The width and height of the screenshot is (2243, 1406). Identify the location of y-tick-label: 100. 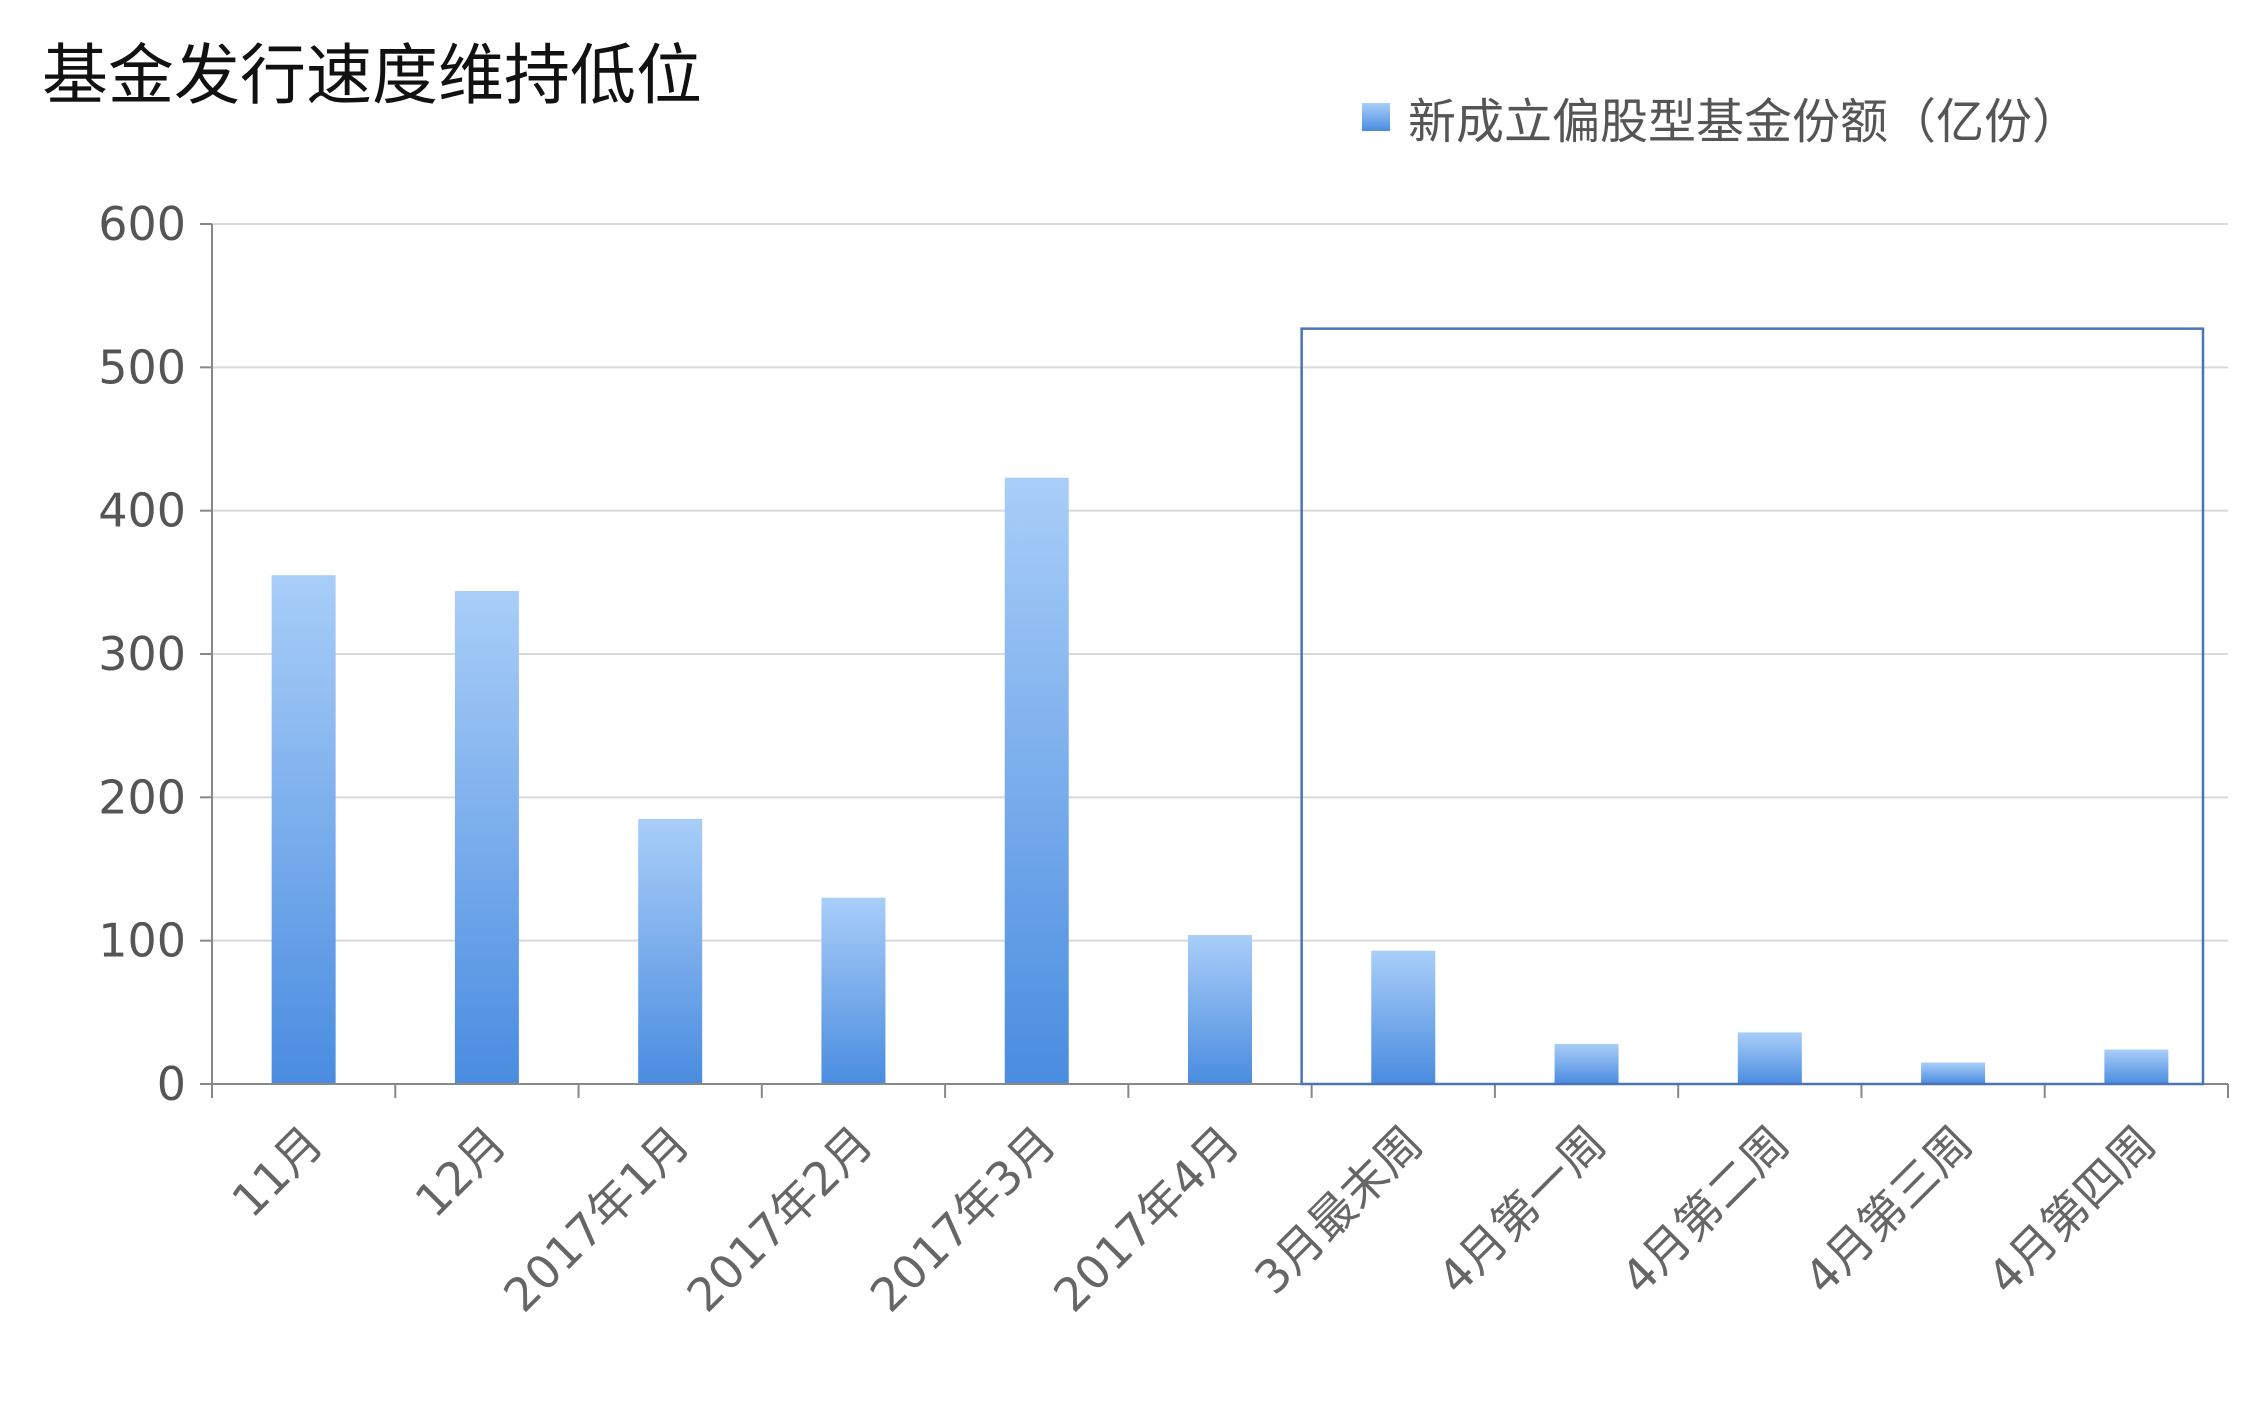
(142, 941).